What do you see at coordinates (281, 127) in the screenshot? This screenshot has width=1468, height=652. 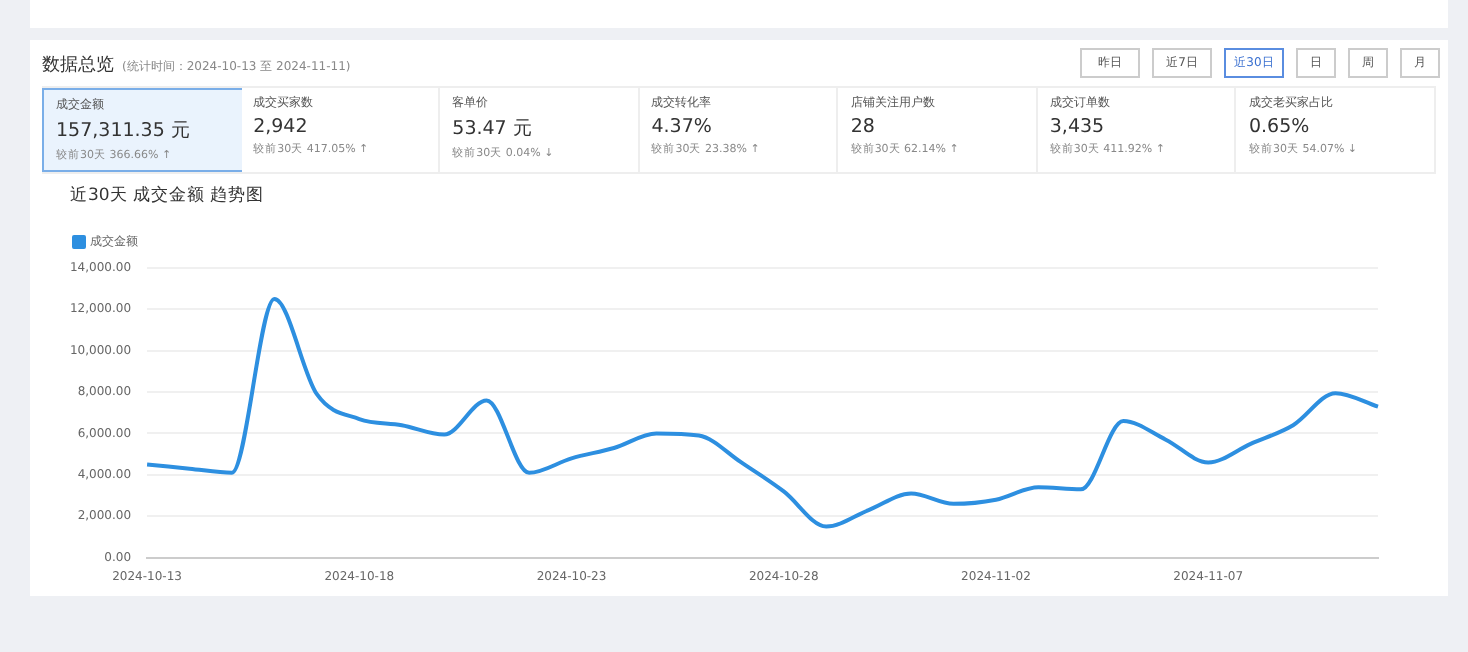 I see `text: 2,942` at bounding box center [281, 127].